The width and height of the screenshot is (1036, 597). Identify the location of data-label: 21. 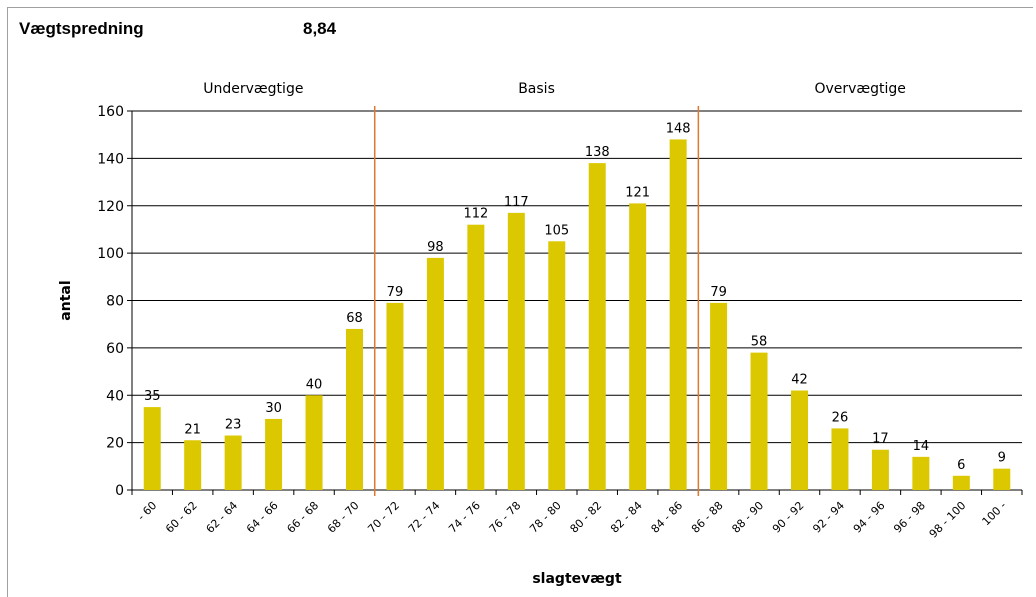
(192, 429).